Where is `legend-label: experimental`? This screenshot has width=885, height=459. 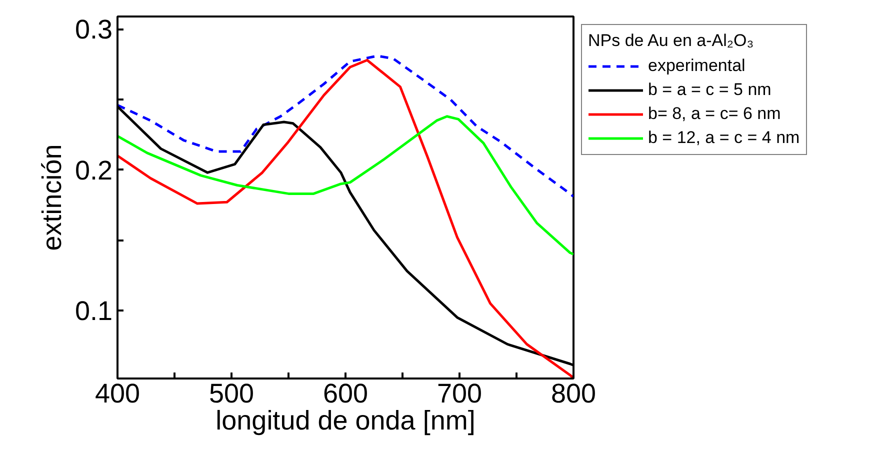 legend-label: experimental is located at coordinates (697, 66).